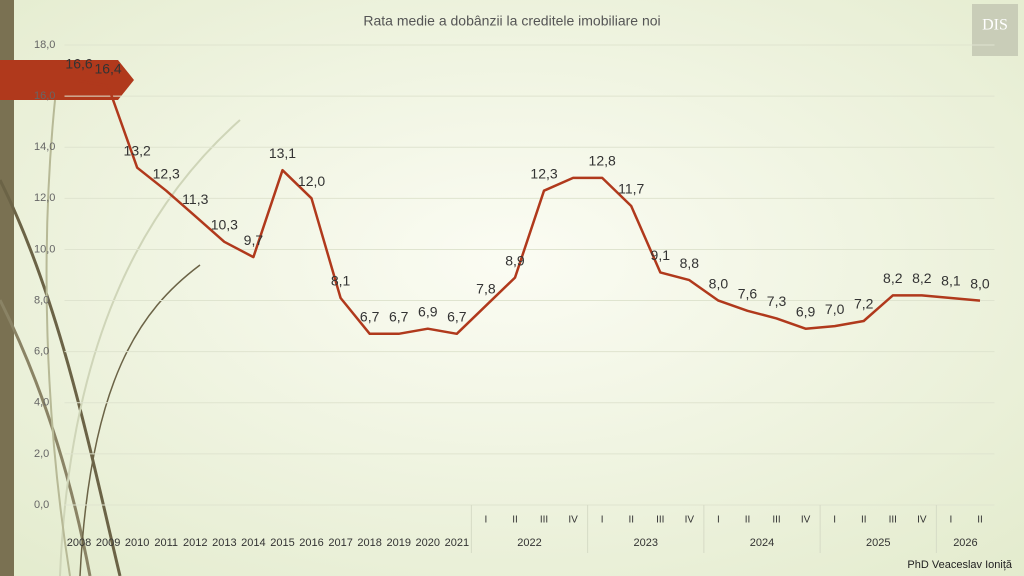 This screenshot has height=576, width=1024. Describe the element at coordinates (311, 181) in the screenshot. I see `data-label: 12,0` at that location.